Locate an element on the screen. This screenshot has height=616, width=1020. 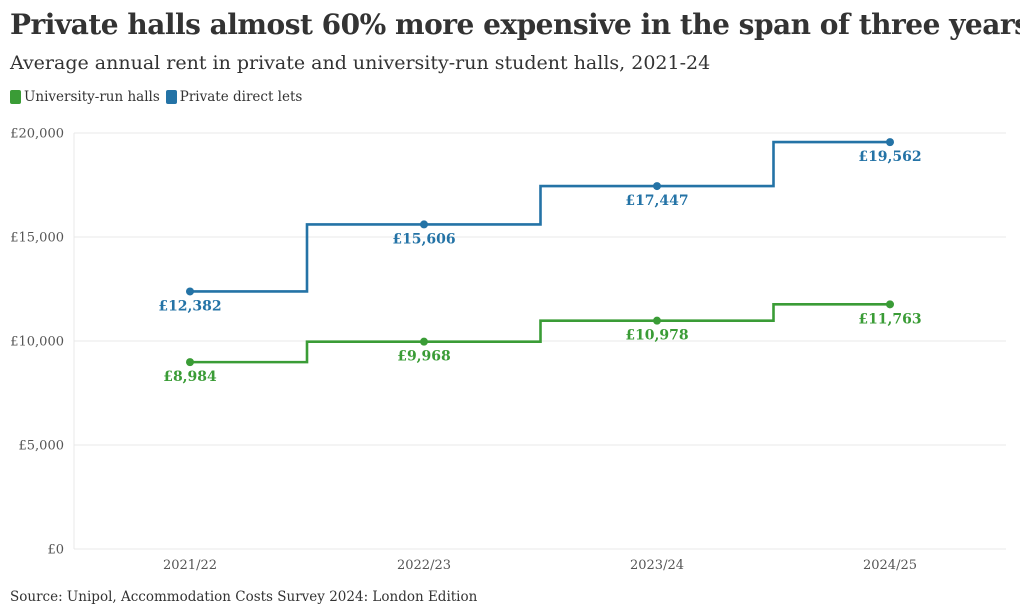
data-label-private: £19,562 is located at coordinates (889, 157).